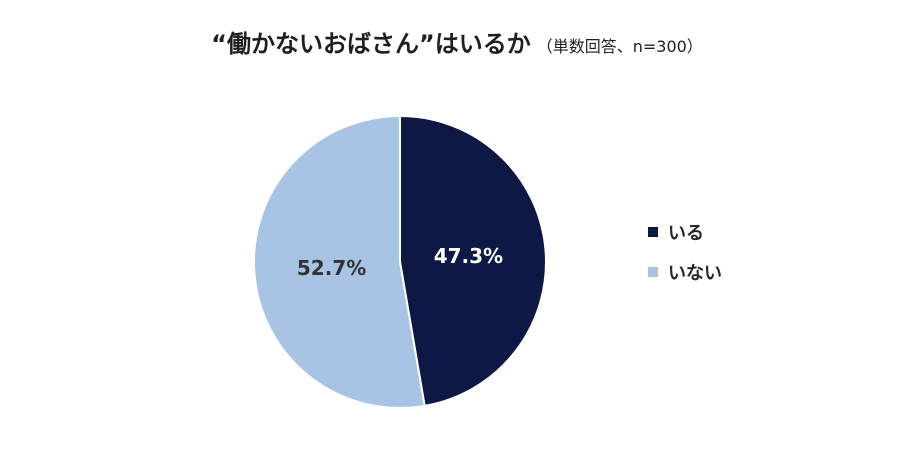 This screenshot has height=458, width=914. I want to click on legend-item-iru: いる, so click(685, 231).